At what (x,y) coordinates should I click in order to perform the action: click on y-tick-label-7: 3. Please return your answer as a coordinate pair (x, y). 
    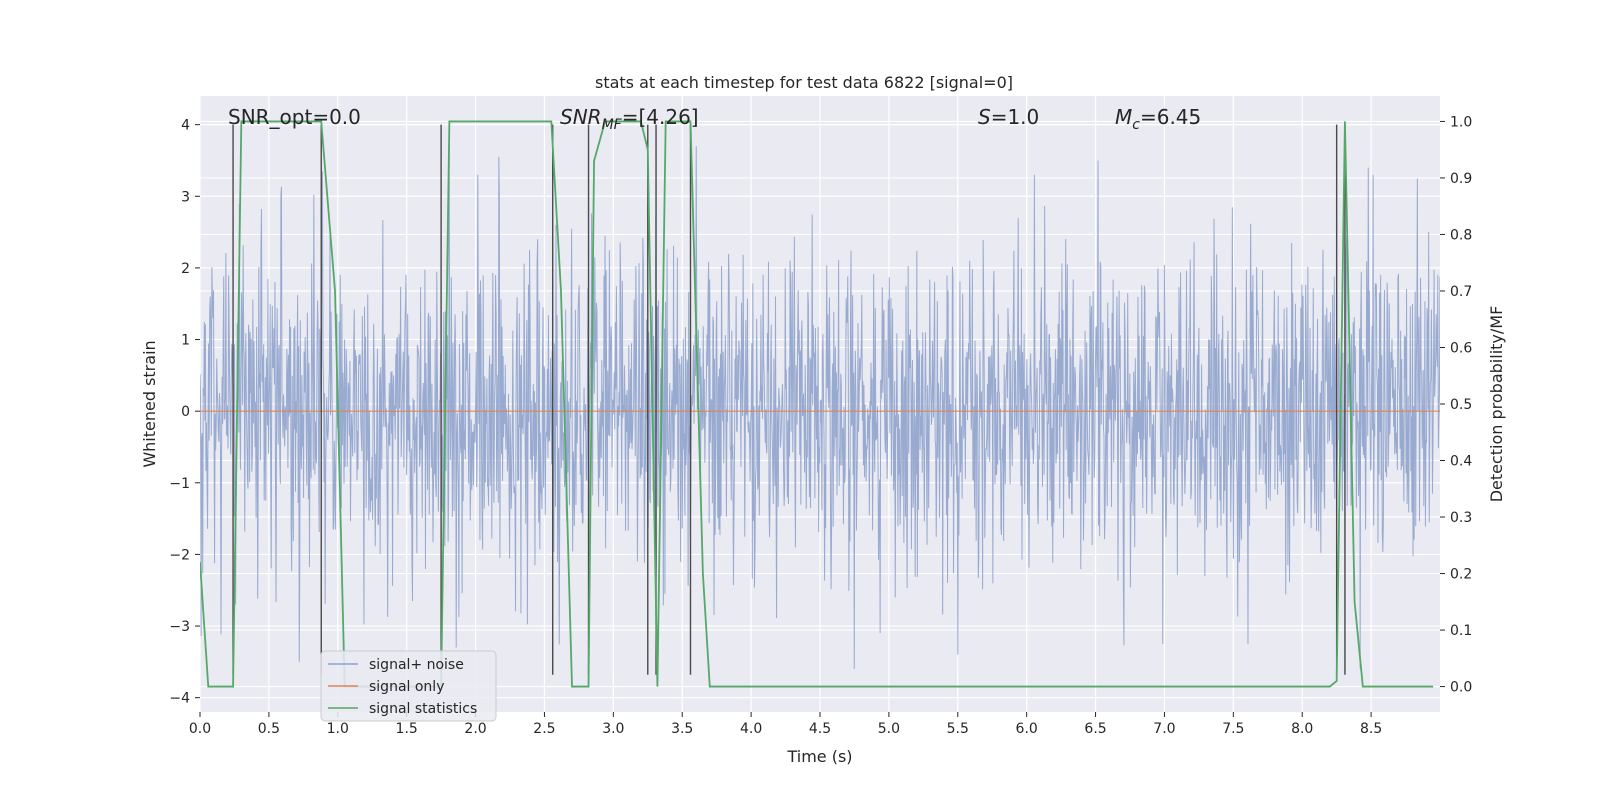
    Looking at the image, I should click on (185, 197).